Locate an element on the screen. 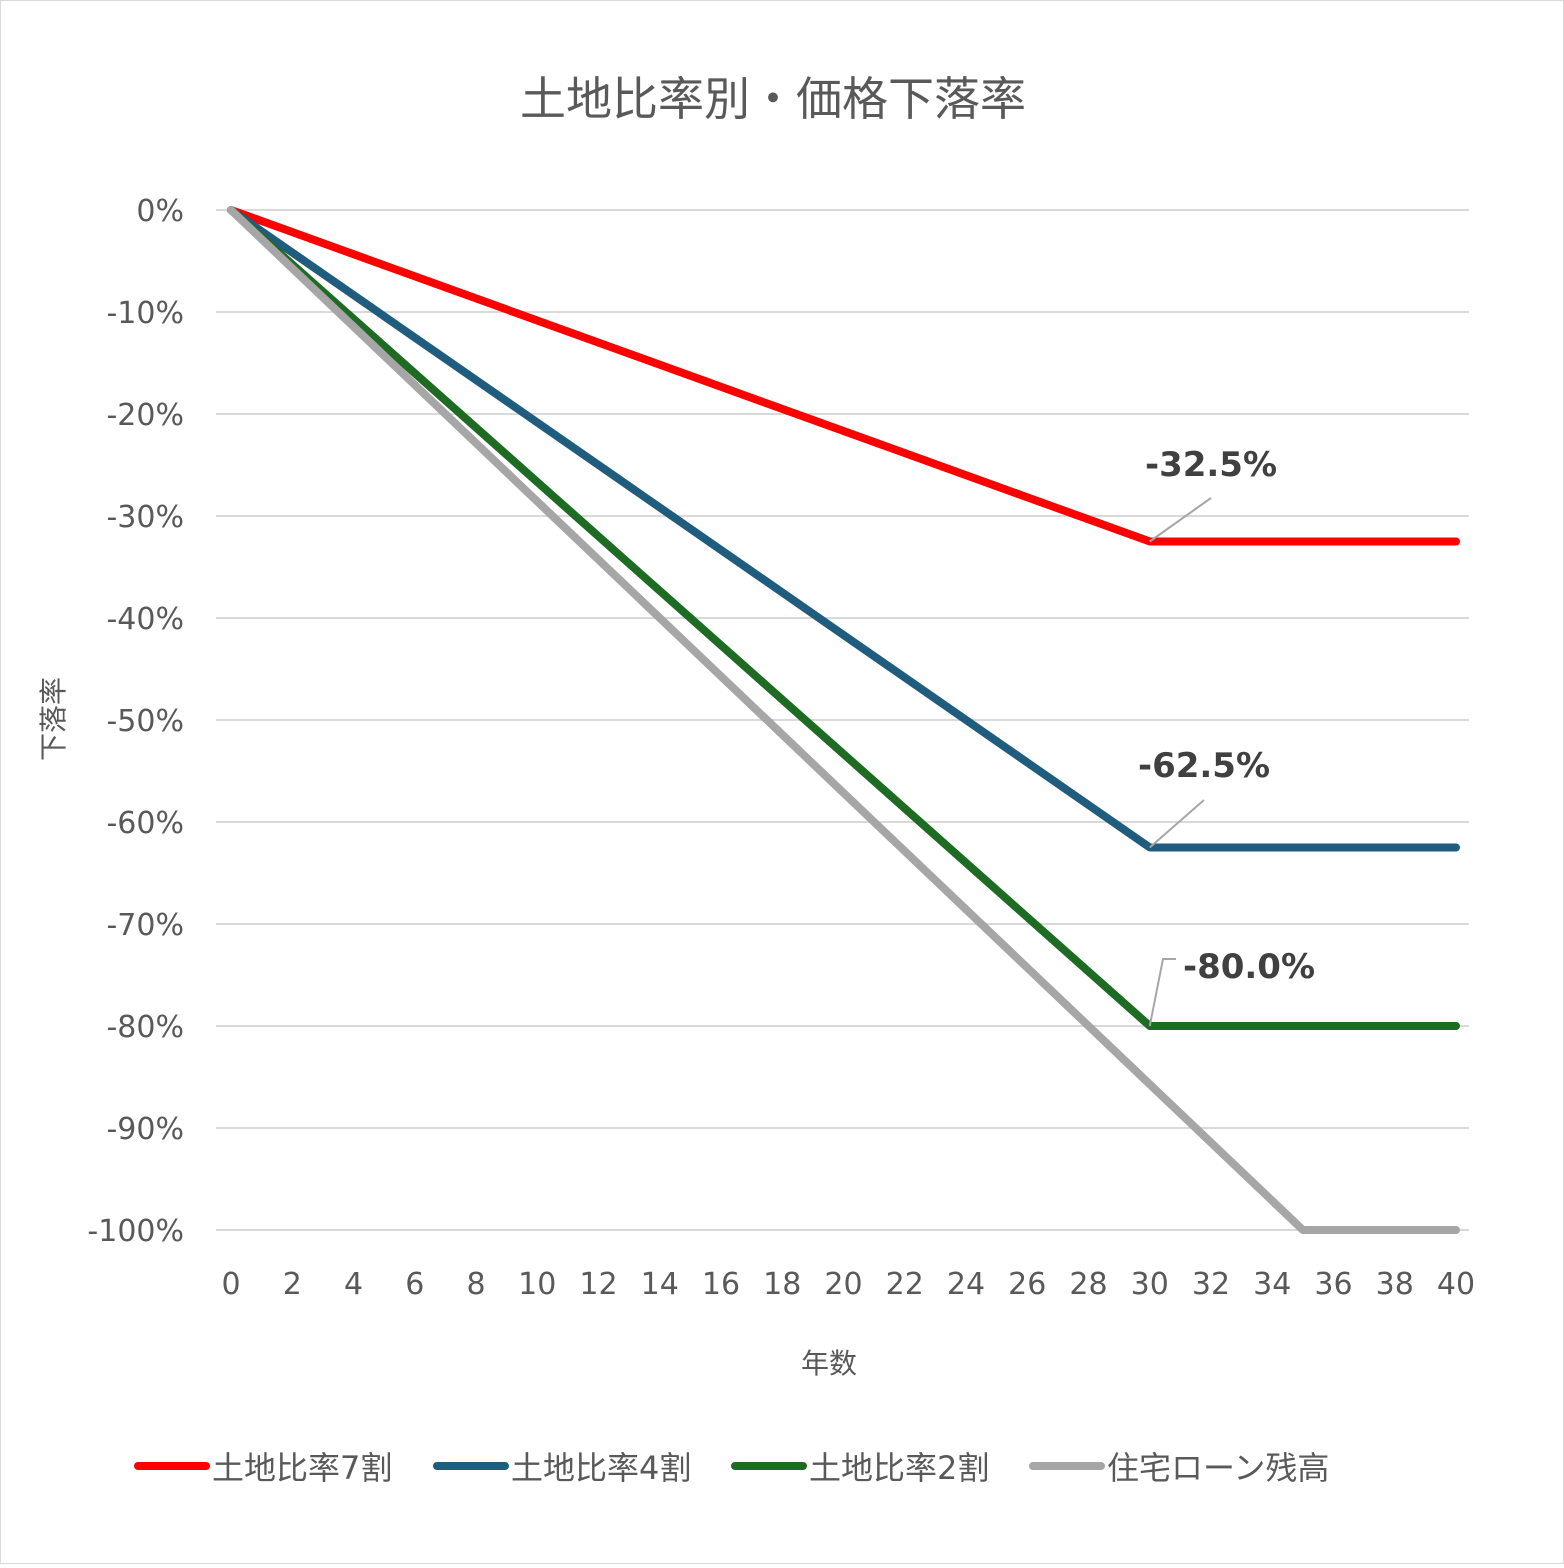  x-tick-label: 34 is located at coordinates (1272, 1284).